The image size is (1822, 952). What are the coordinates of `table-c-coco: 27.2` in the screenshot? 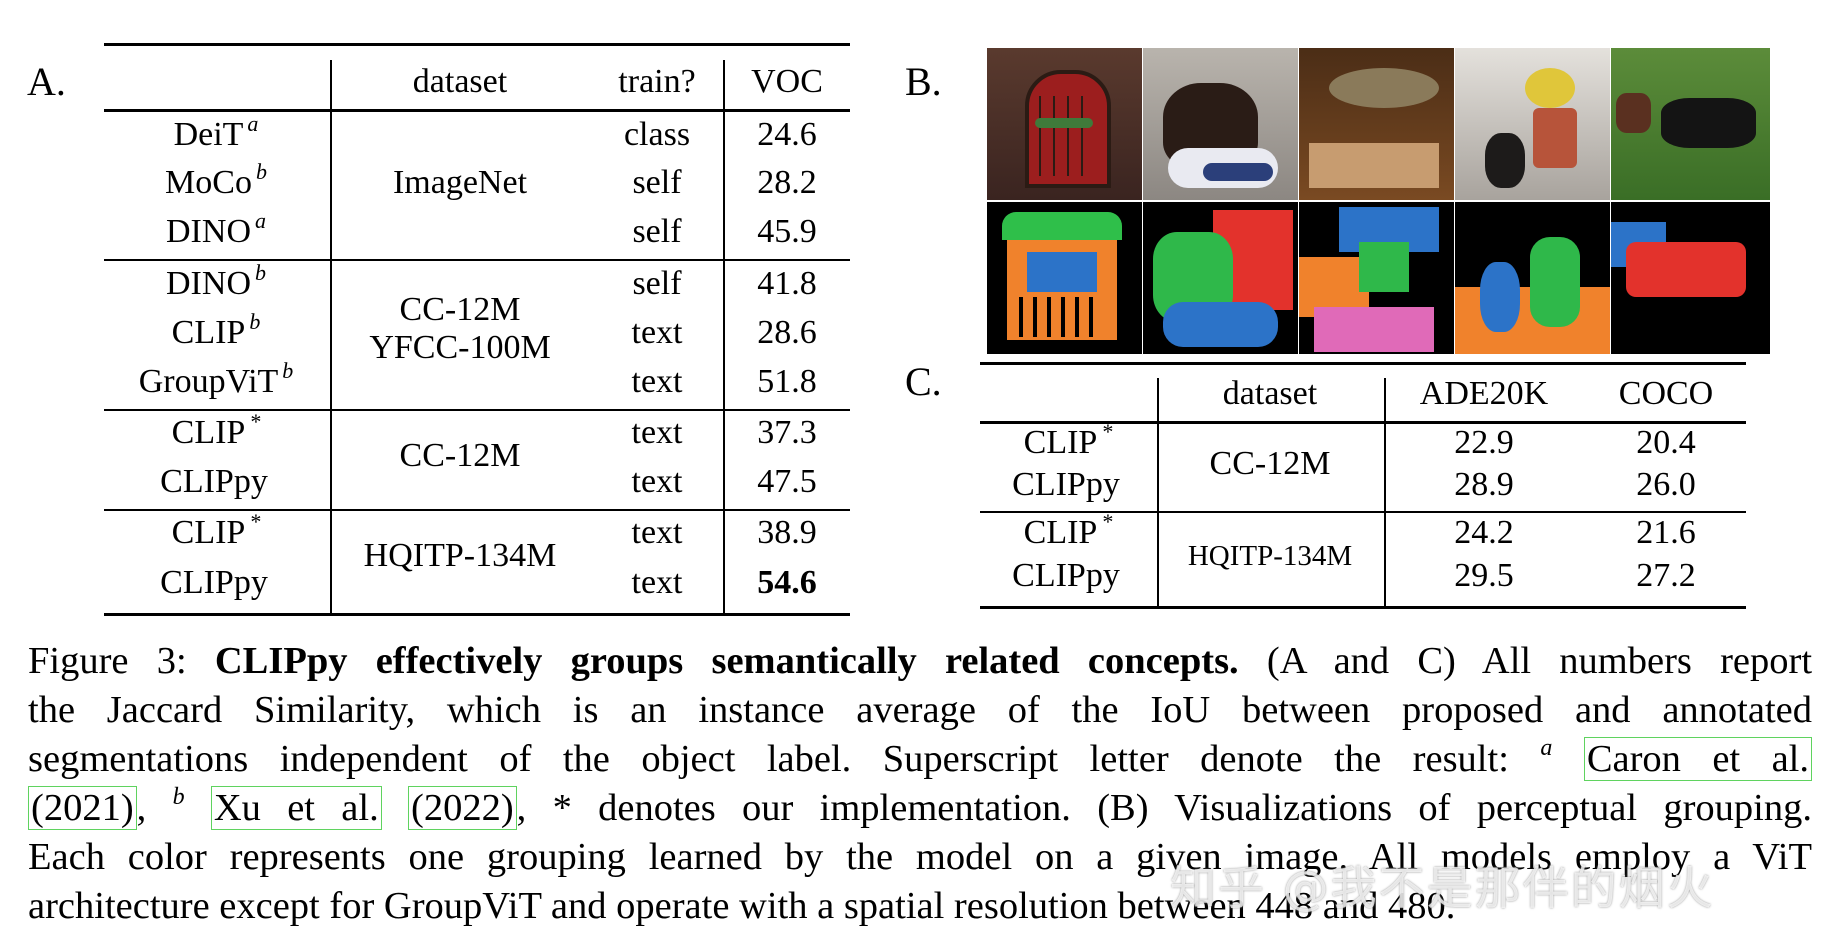 It's located at (1666, 575).